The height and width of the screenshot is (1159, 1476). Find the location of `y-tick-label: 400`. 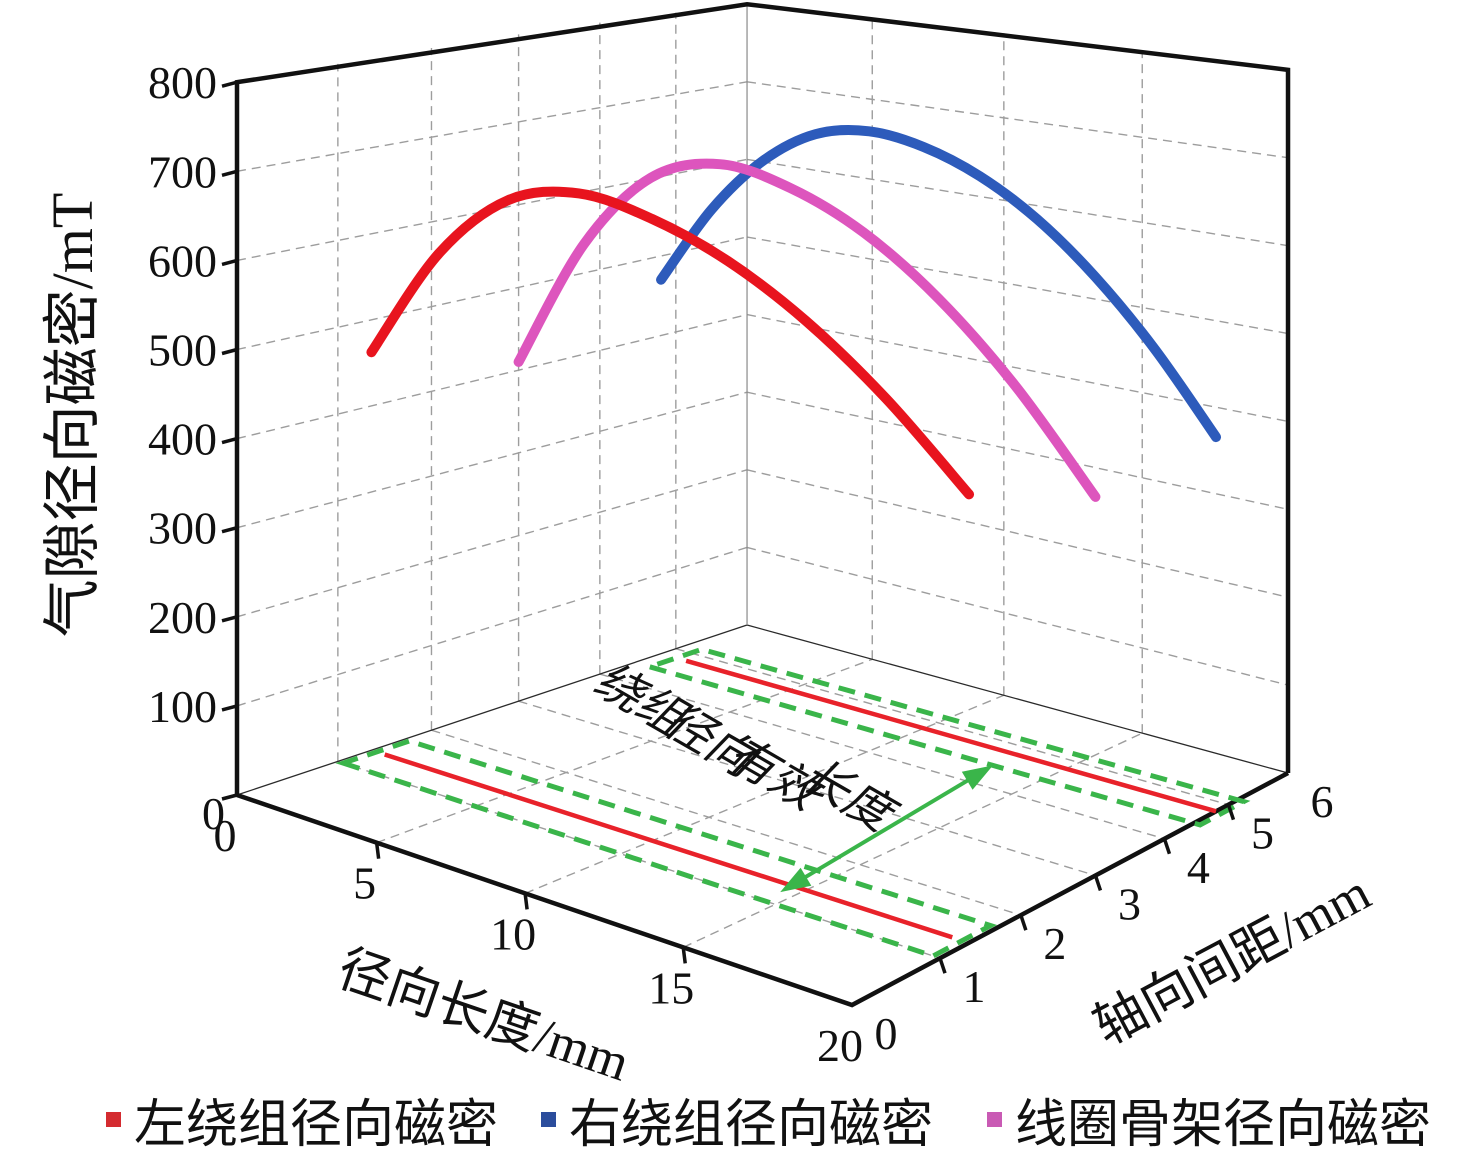

y-tick-label: 400 is located at coordinates (182, 439).